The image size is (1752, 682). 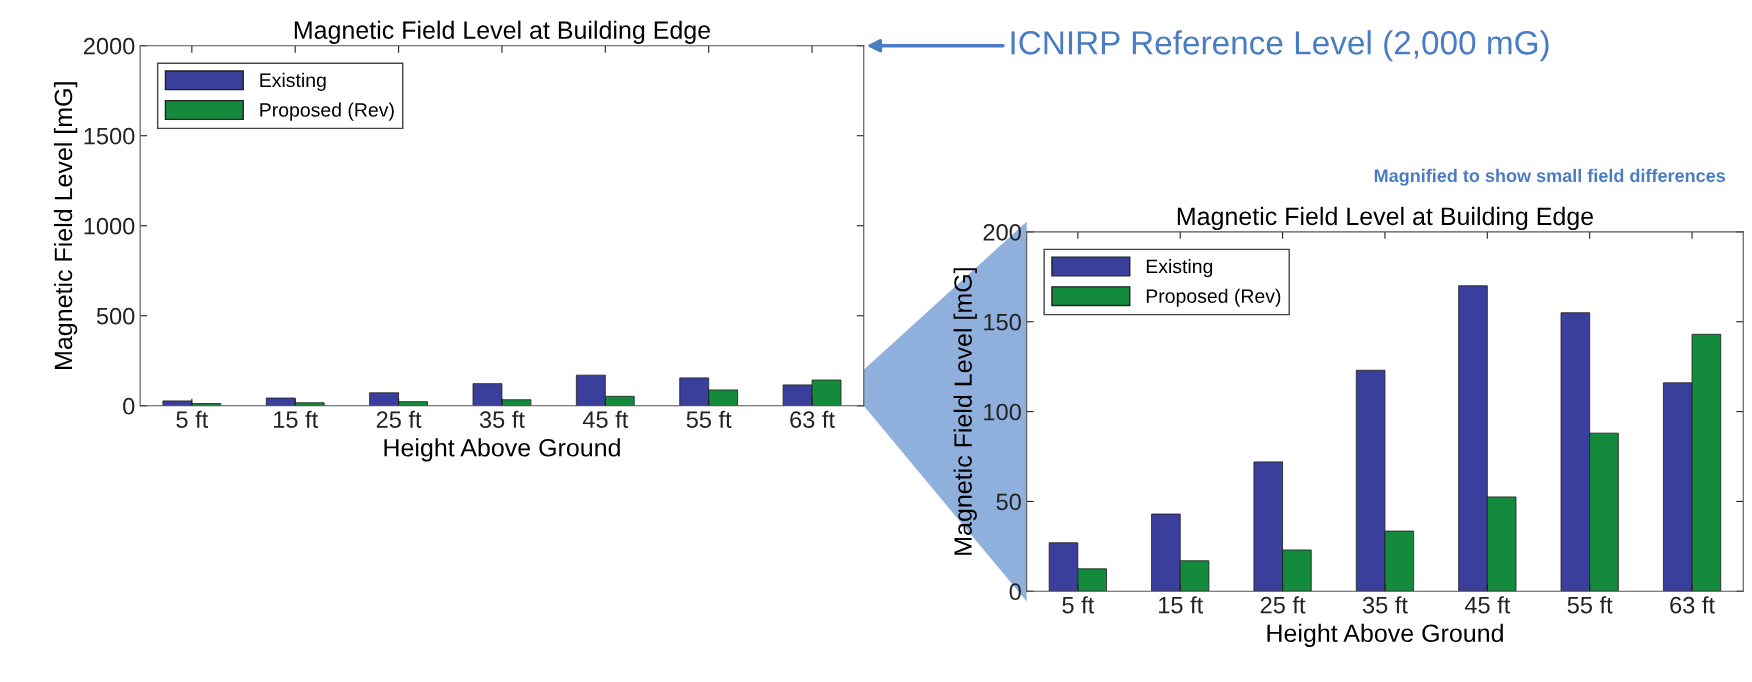 I want to click on text: Magnified to show small field differences, so click(x=1550, y=177).